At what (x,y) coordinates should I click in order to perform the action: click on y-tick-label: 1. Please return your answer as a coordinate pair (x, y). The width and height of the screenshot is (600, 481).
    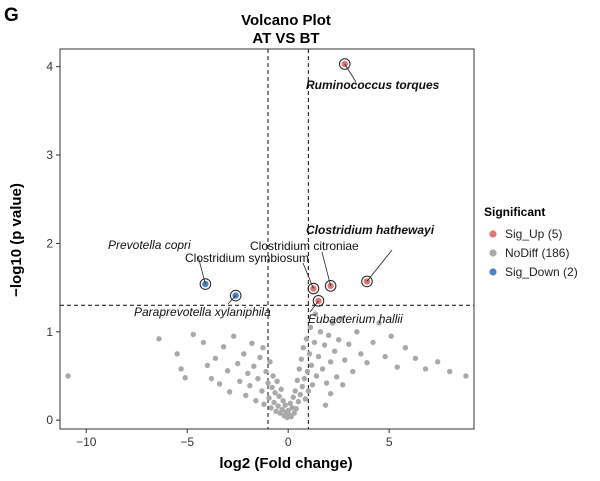
    Looking at the image, I should click on (49, 332).